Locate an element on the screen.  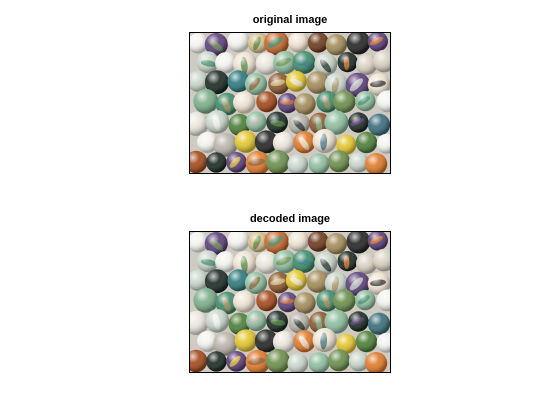
decoded-image-axes is located at coordinates (290, 302).